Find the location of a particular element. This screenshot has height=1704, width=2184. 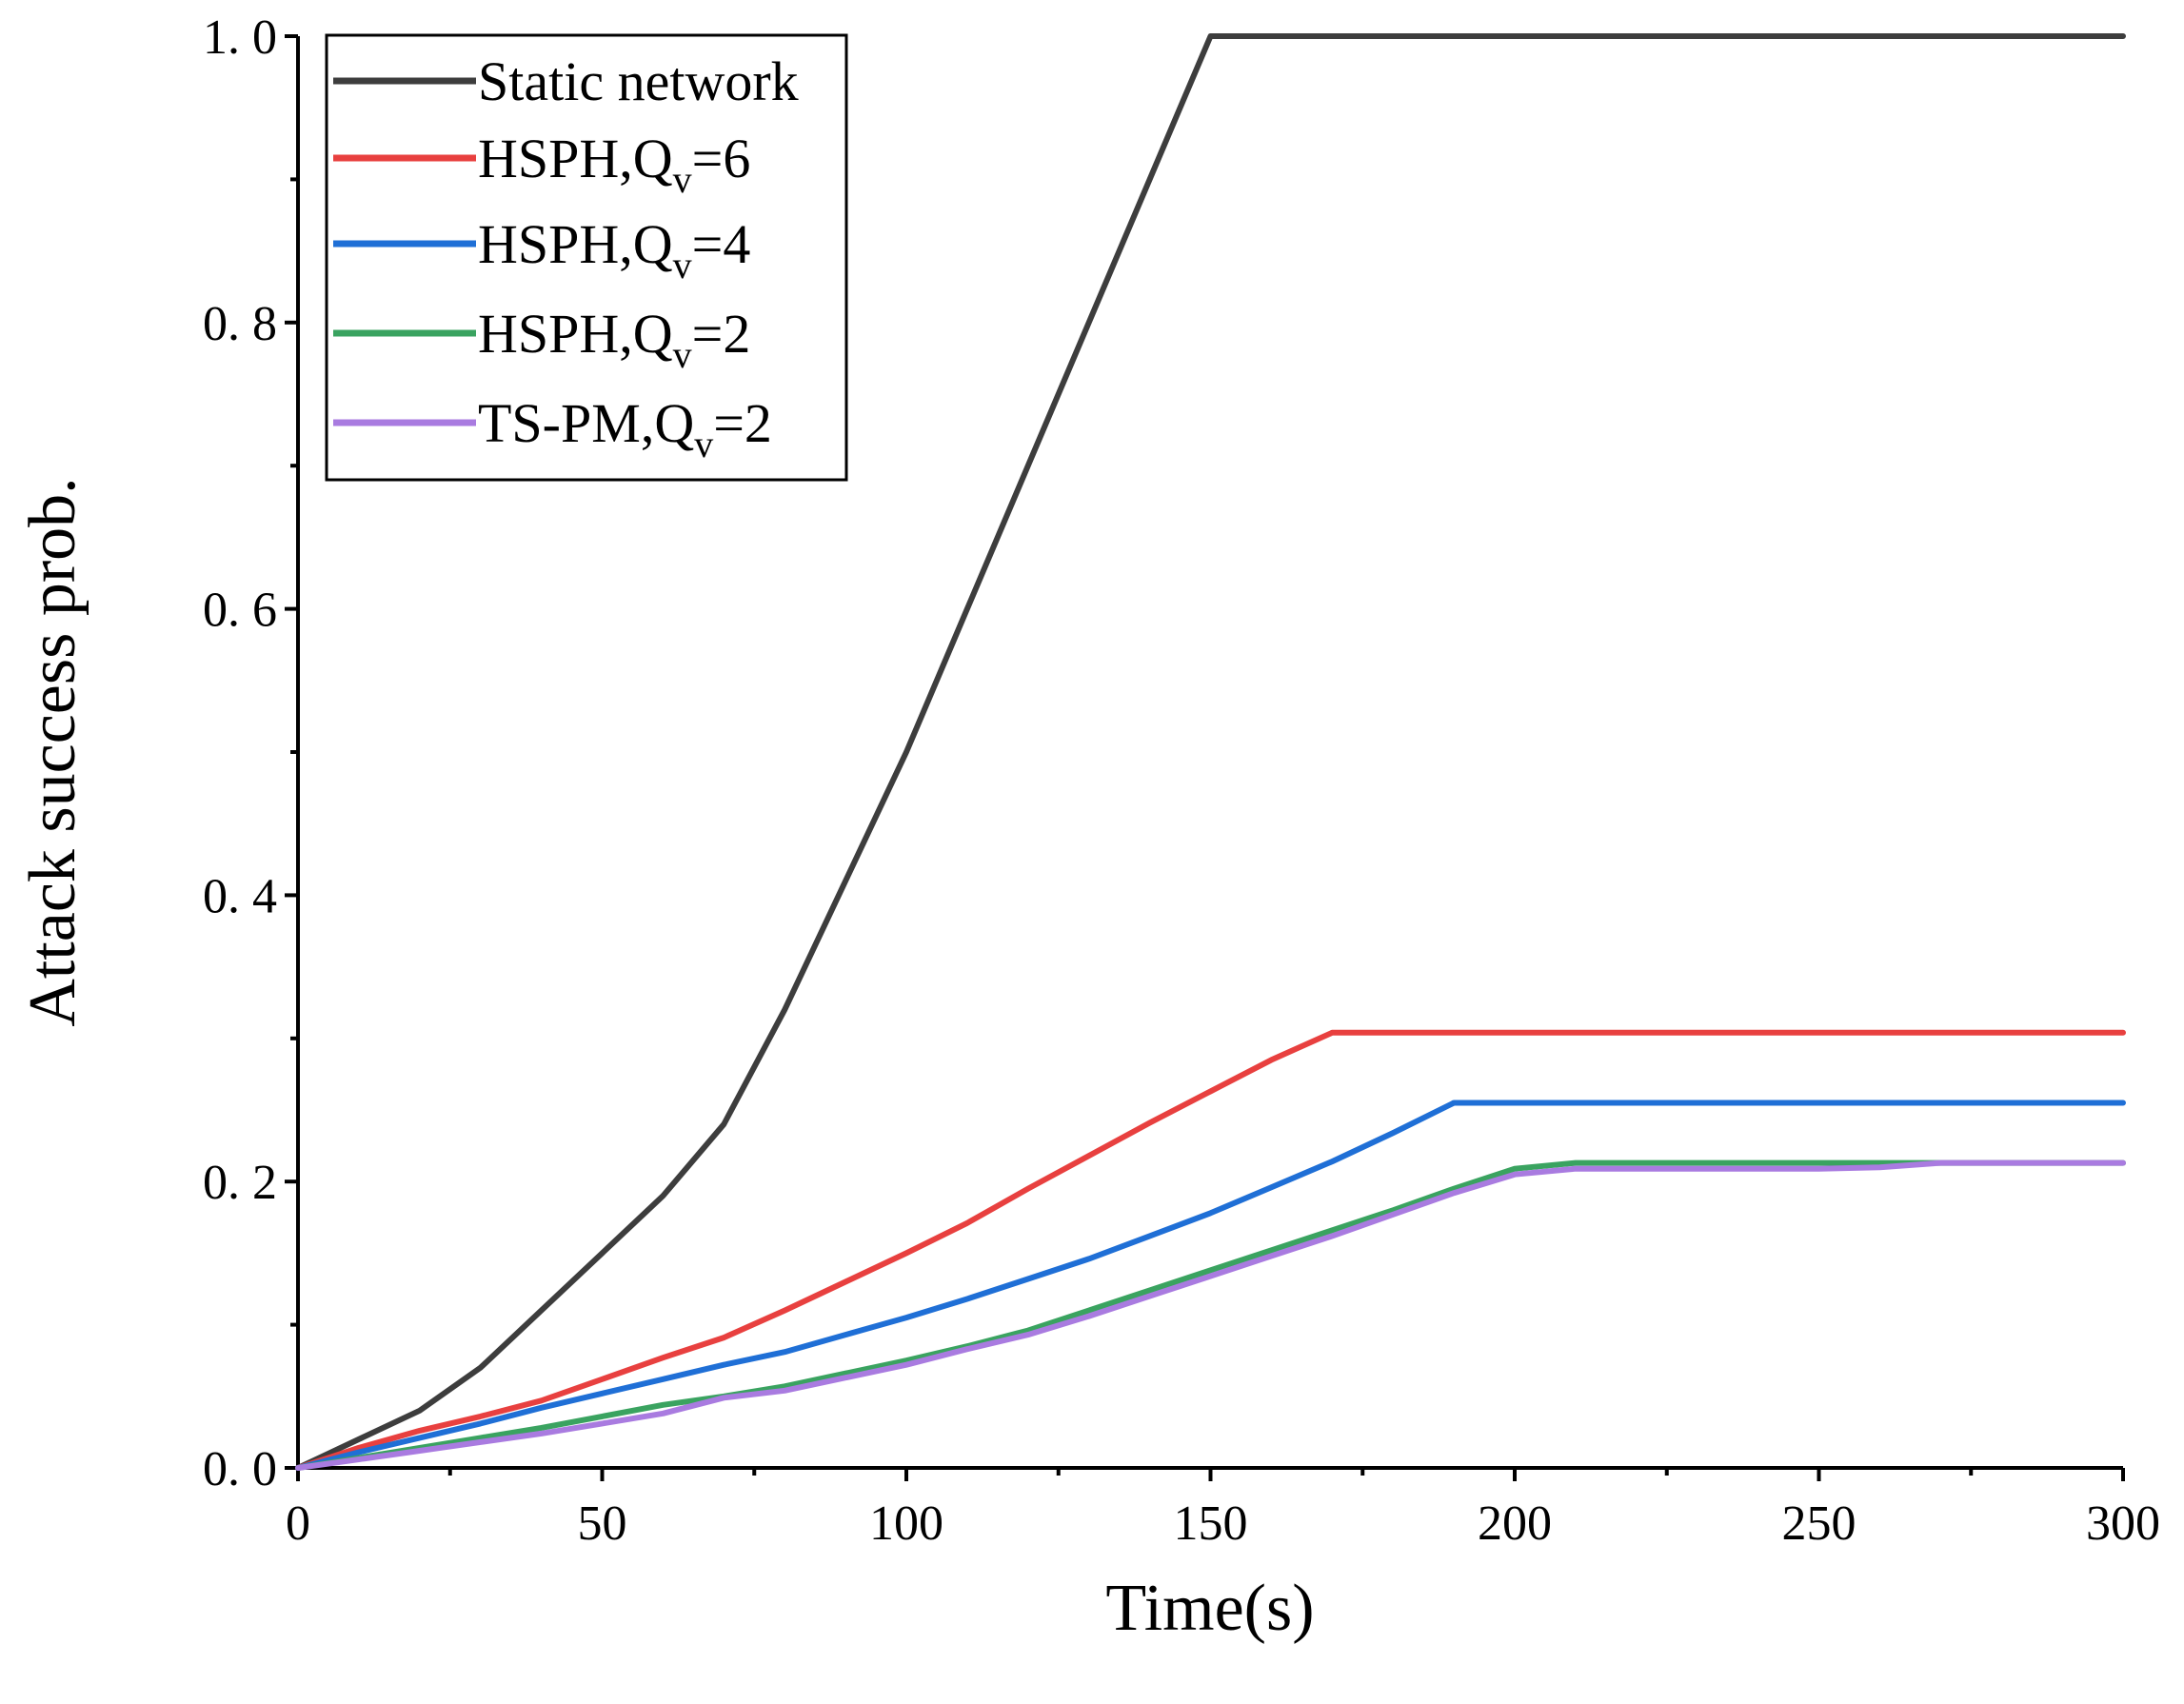

y-tick-label: 0. 6 is located at coordinates (240, 611).